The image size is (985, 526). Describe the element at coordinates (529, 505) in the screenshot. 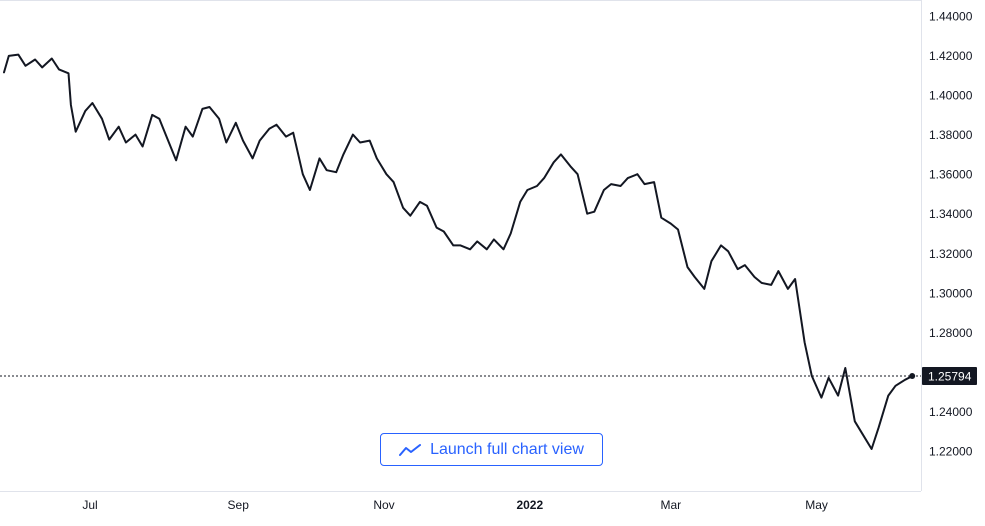

I see `x-tick-label: 2022` at that location.